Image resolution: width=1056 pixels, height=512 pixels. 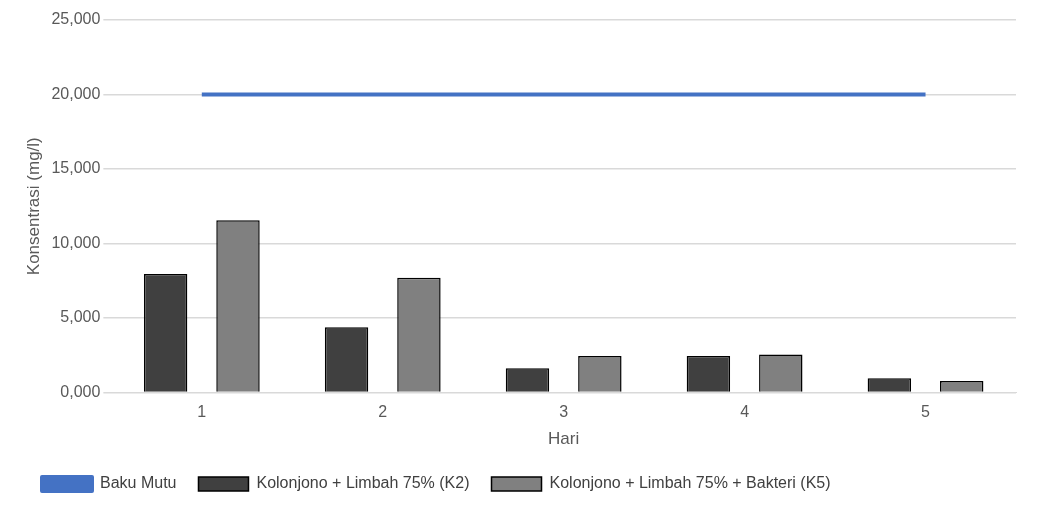 I want to click on x-tick-label: 2, so click(x=383, y=412).